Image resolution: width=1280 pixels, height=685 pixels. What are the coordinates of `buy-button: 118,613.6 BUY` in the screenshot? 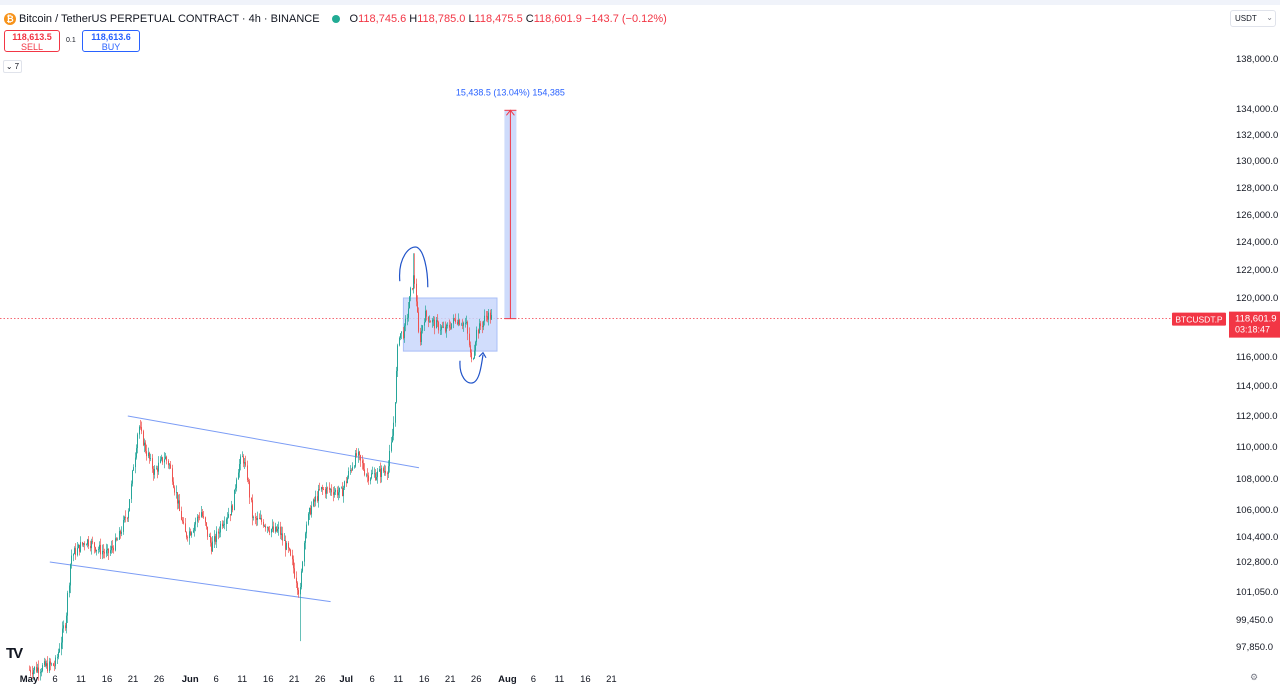 It's located at (111, 41).